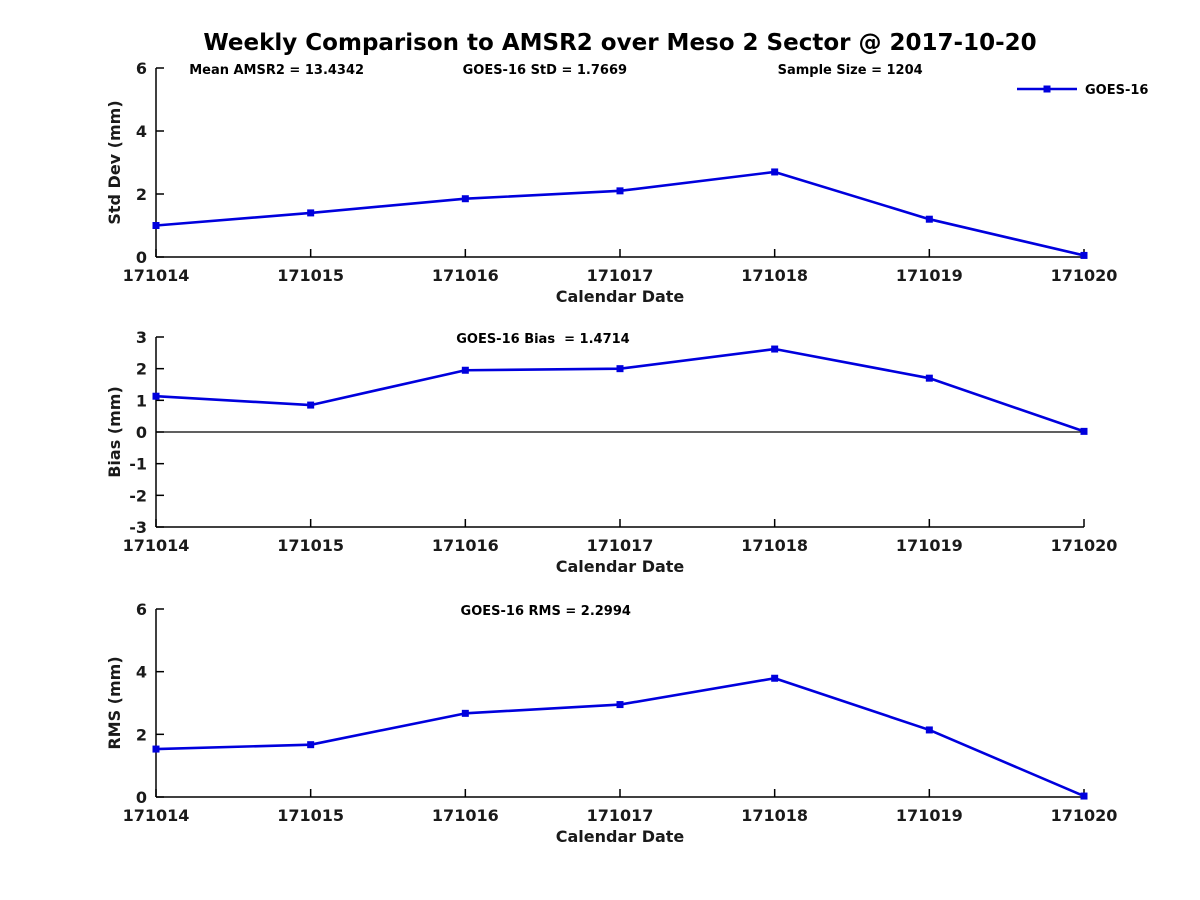 The image size is (1200, 900). I want to click on y-axis-title: Std Dev (mm), so click(114, 162).